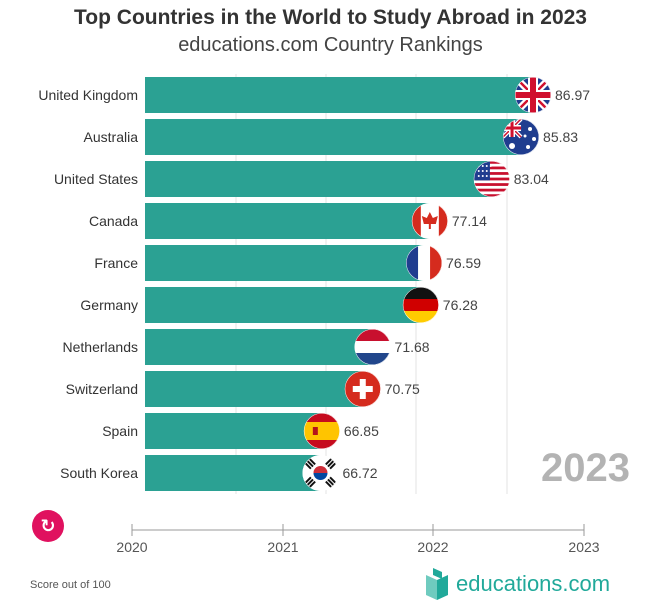  What do you see at coordinates (437, 584) in the screenshot?
I see `logo-mark-icon` at bounding box center [437, 584].